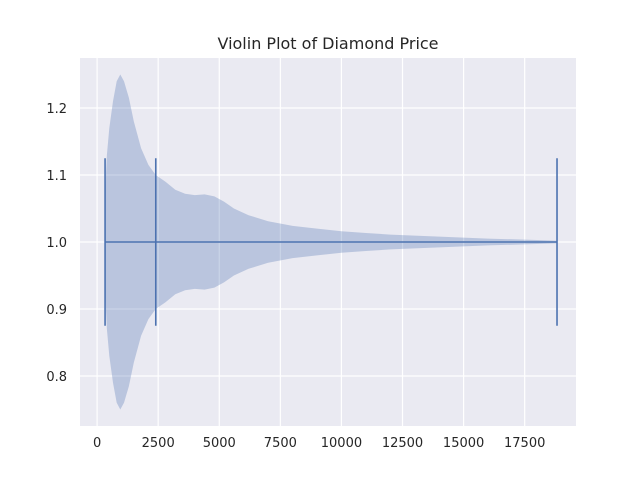 Image resolution: width=640 pixels, height=480 pixels. I want to click on x-tick-label: 10000, so click(341, 443).